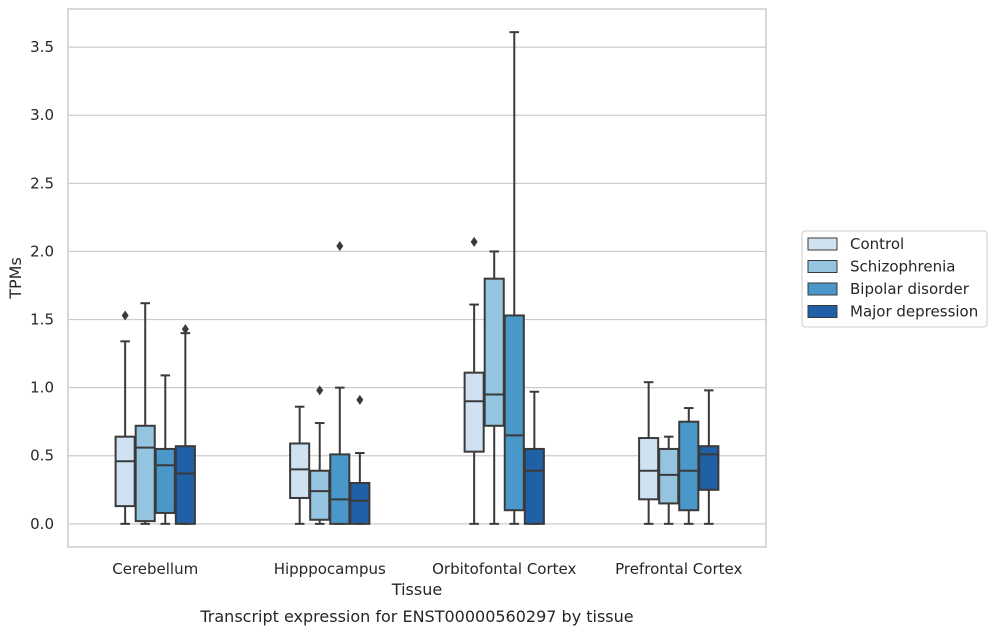  What do you see at coordinates (330, 569) in the screenshot?
I see `x-tick-label: Hipppocampus` at bounding box center [330, 569].